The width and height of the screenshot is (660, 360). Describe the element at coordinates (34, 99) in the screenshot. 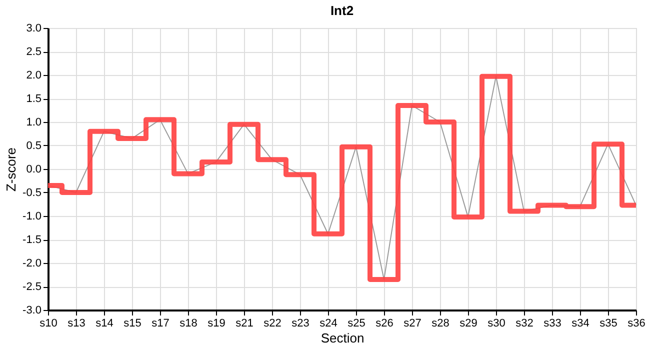

I see `y-tick-label: 1.5` at that location.